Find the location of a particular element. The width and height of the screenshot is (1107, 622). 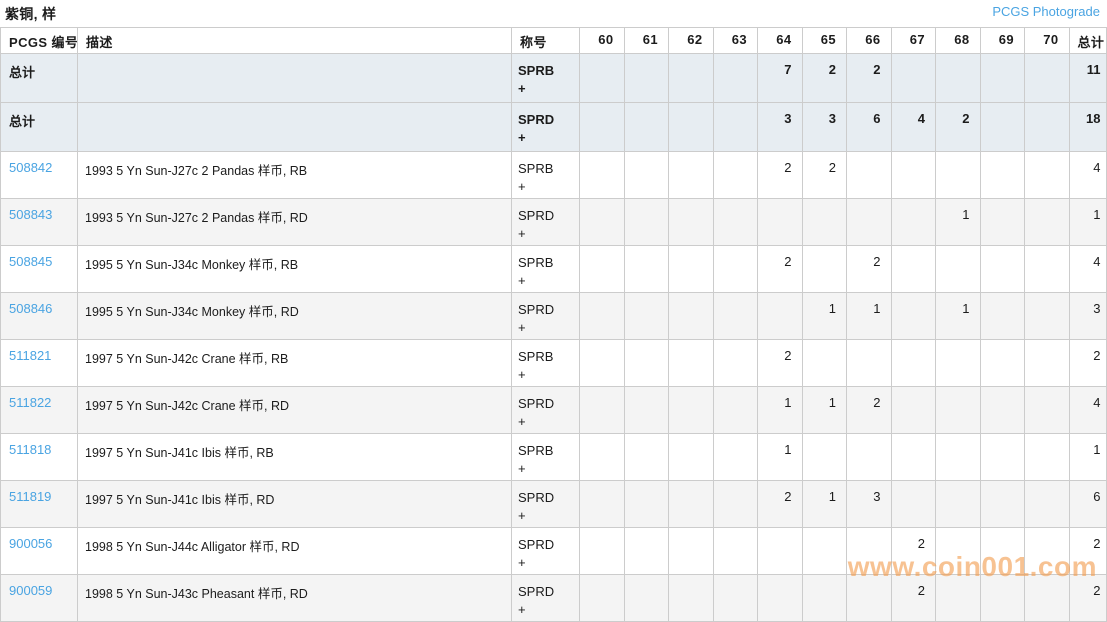

pcgs-number-cell: 900059 is located at coordinates (39, 598).